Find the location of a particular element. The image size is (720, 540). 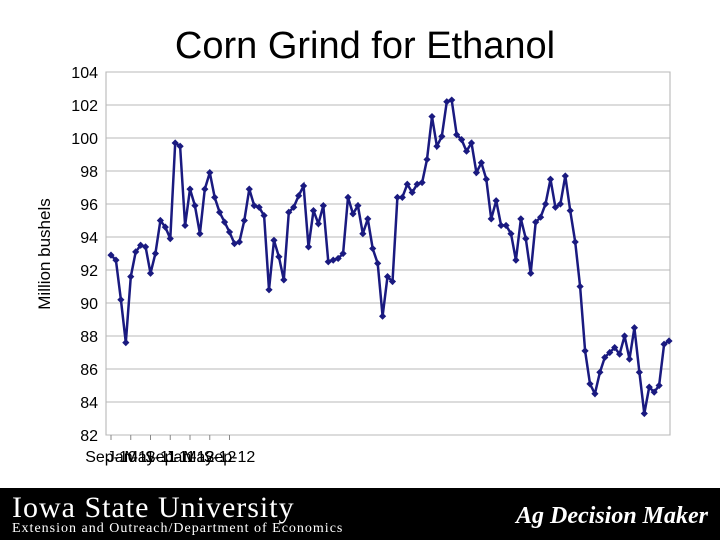

y-tick-label: 98 is located at coordinates (89, 172).